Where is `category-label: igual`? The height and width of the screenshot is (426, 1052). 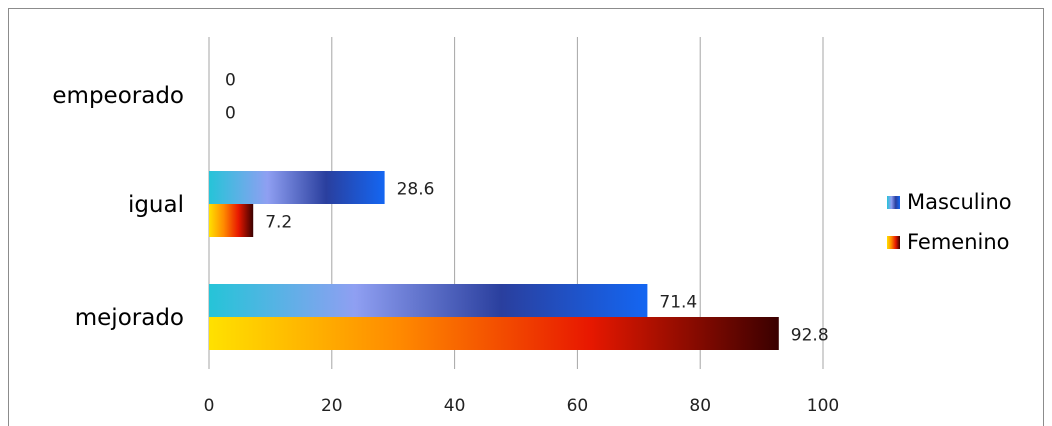 category-label: igual is located at coordinates (156, 205).